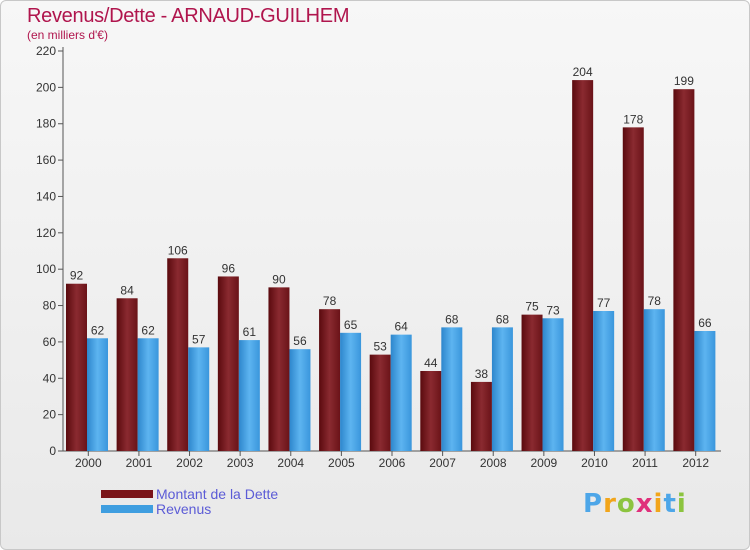 Image resolution: width=750 pixels, height=550 pixels. I want to click on logo-letter: P, so click(593, 504).